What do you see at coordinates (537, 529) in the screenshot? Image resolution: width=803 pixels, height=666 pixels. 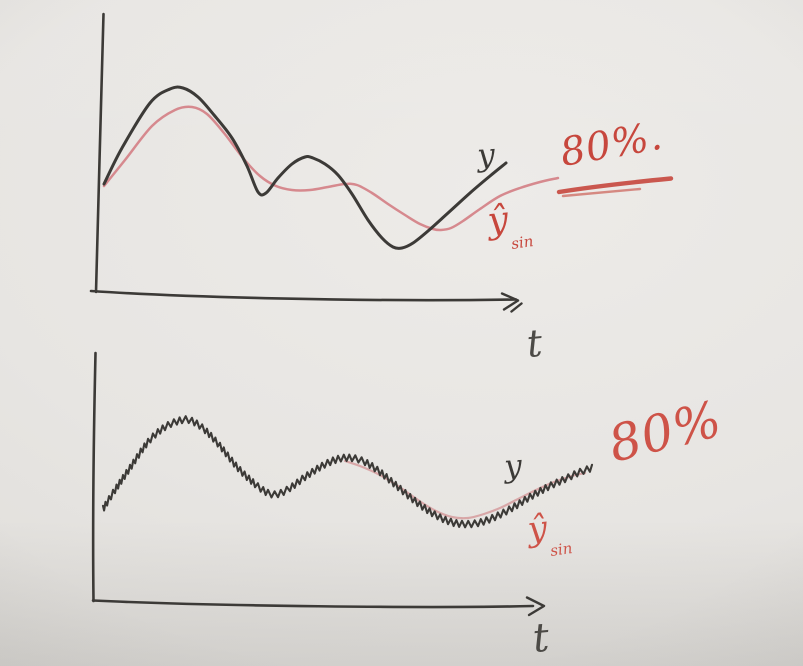 I see `bottom-fit-label: ŷ` at bounding box center [537, 529].